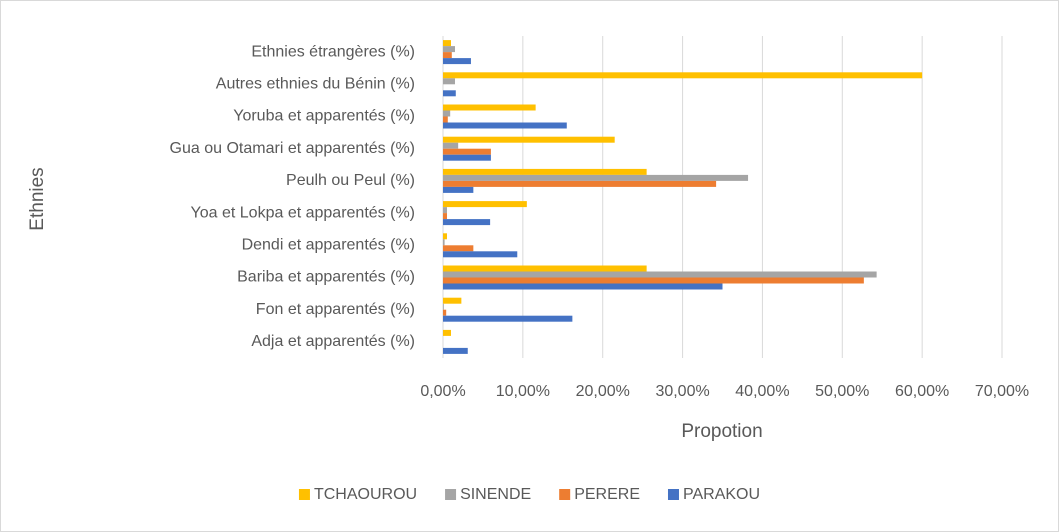  Describe the element at coordinates (333, 51) in the screenshot. I see `y-tick-label: Ethnies étrangères (%)` at that location.